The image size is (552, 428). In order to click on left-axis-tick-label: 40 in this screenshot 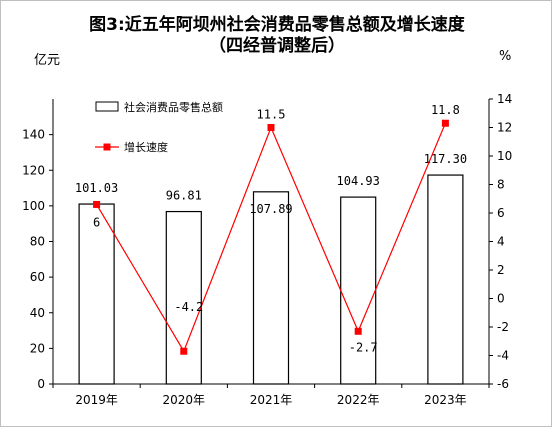, I will do `click(37, 313)`.